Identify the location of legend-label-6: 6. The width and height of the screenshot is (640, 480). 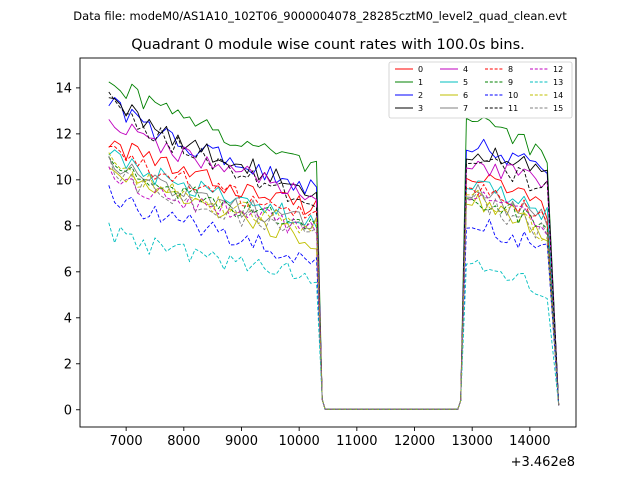
(465, 95).